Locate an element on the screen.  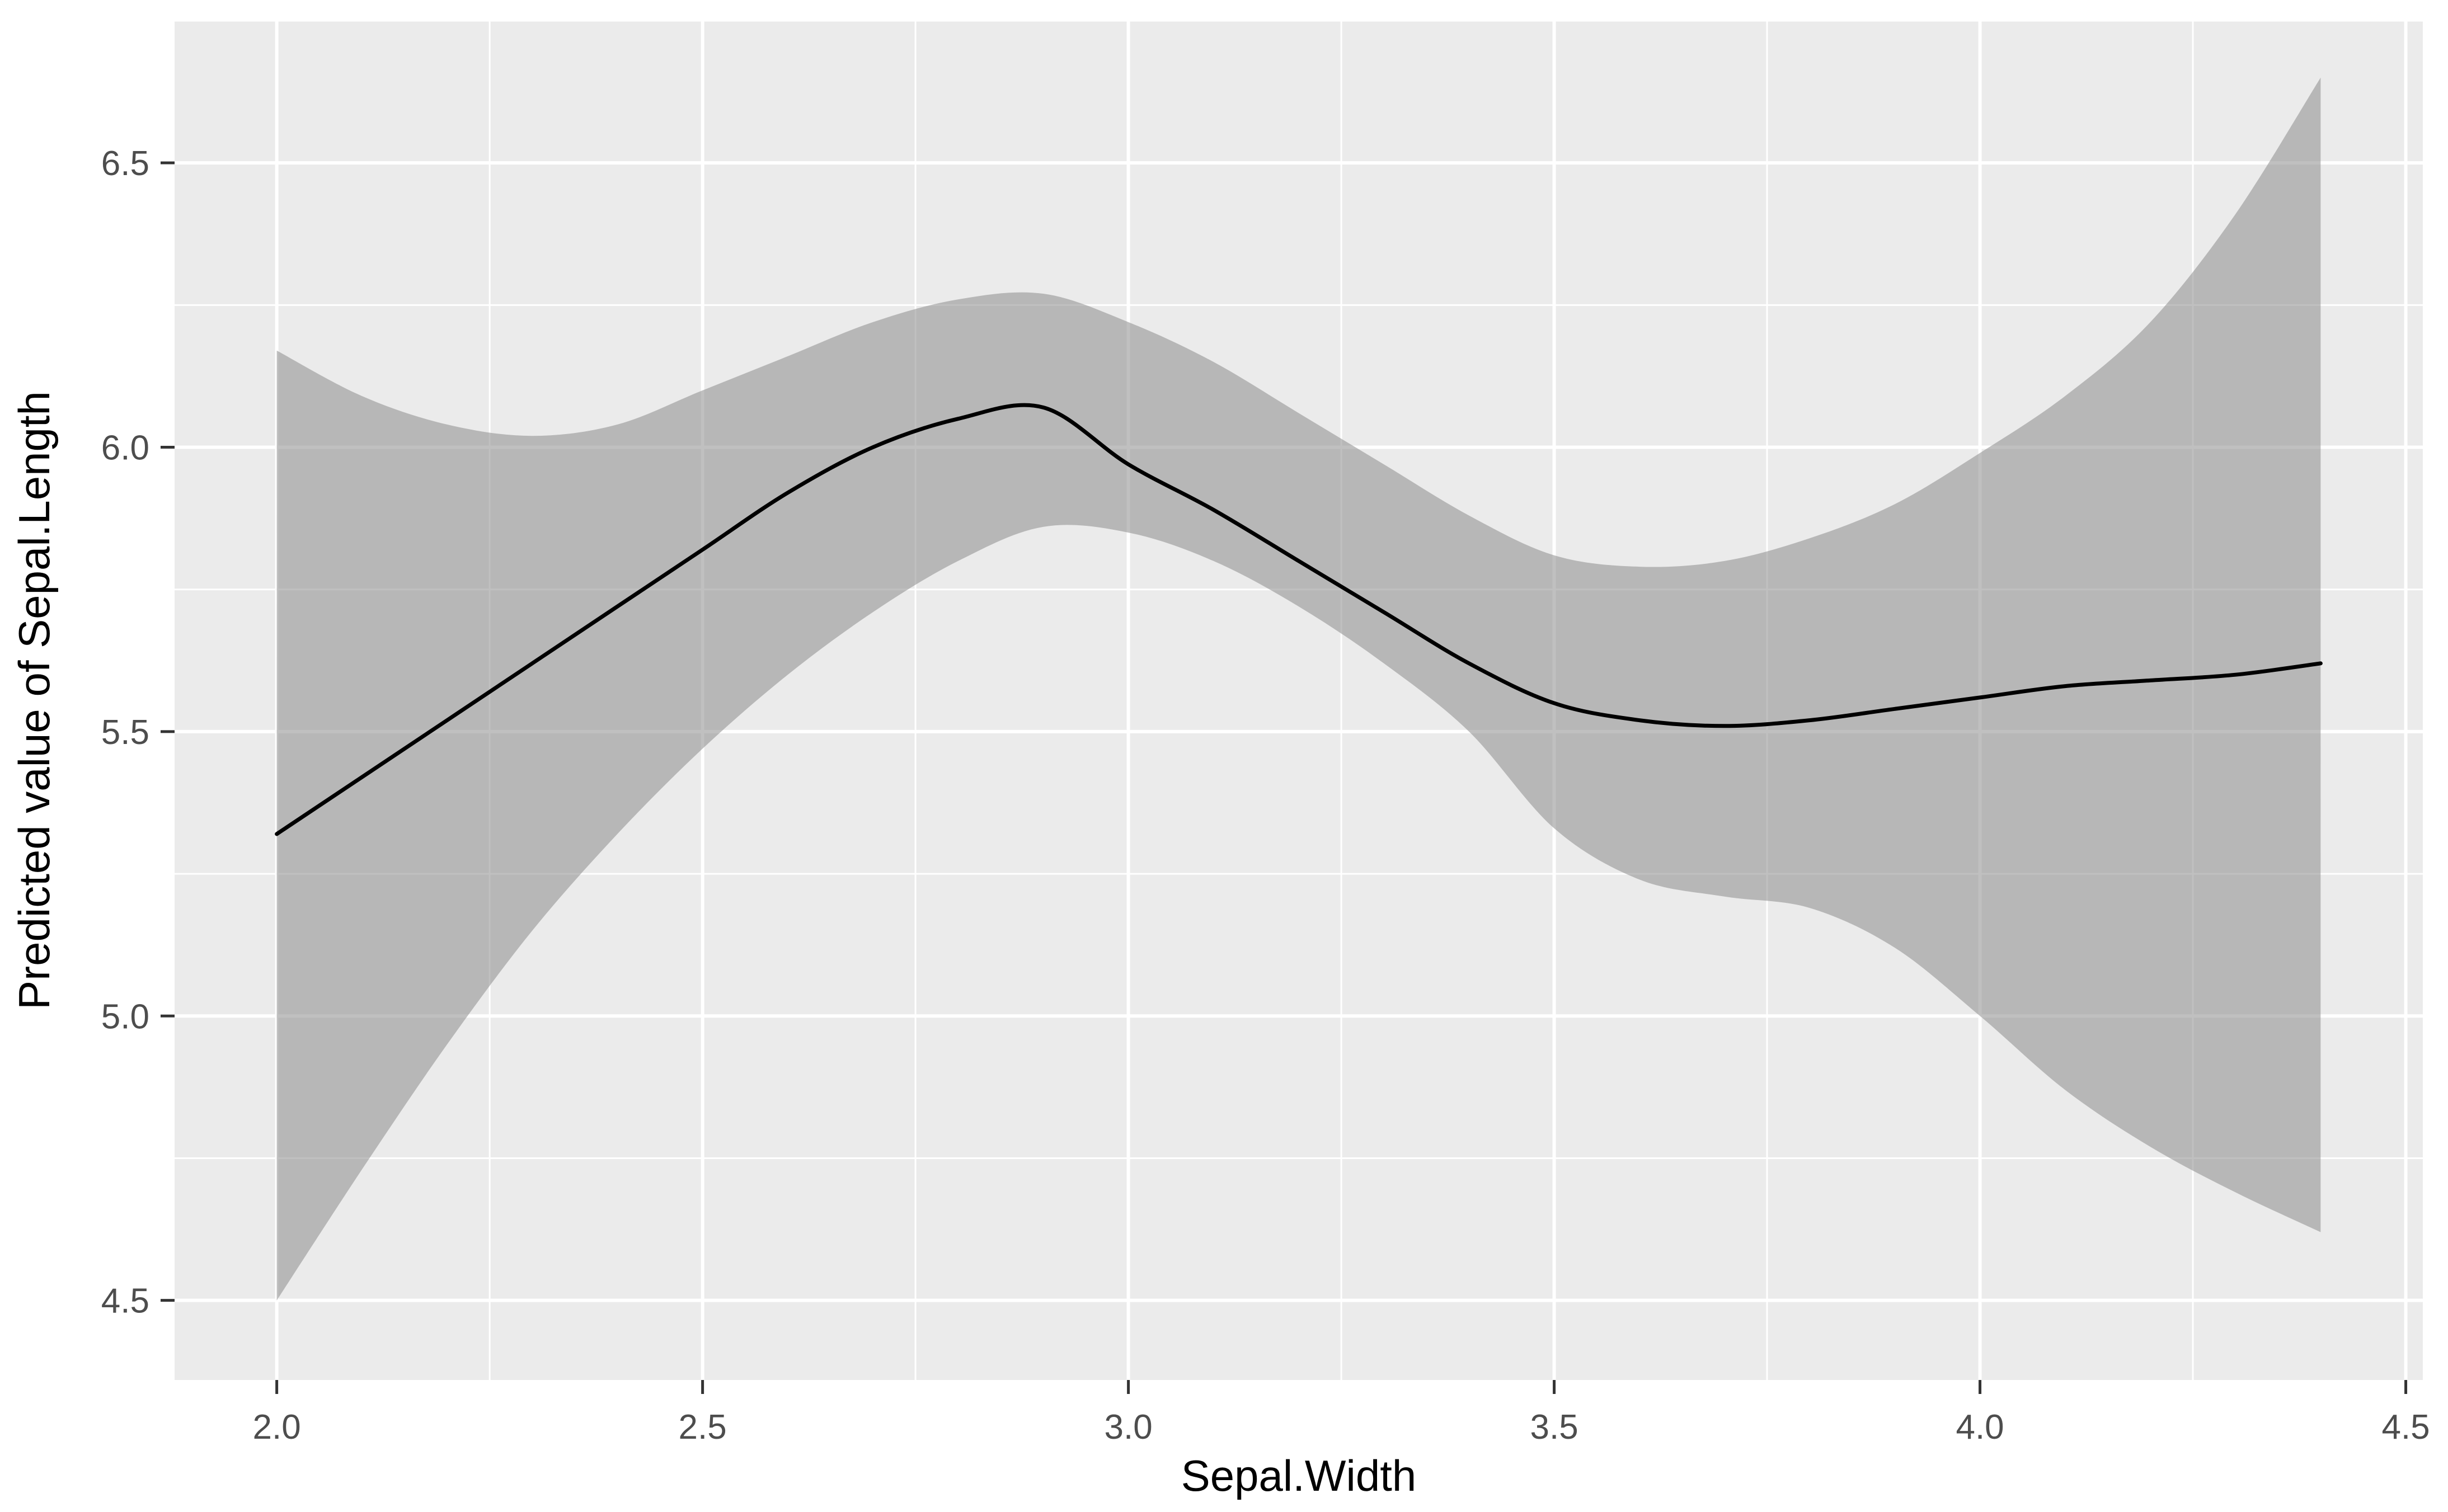
x-tick-label: 3.5 is located at coordinates (1554, 1427).